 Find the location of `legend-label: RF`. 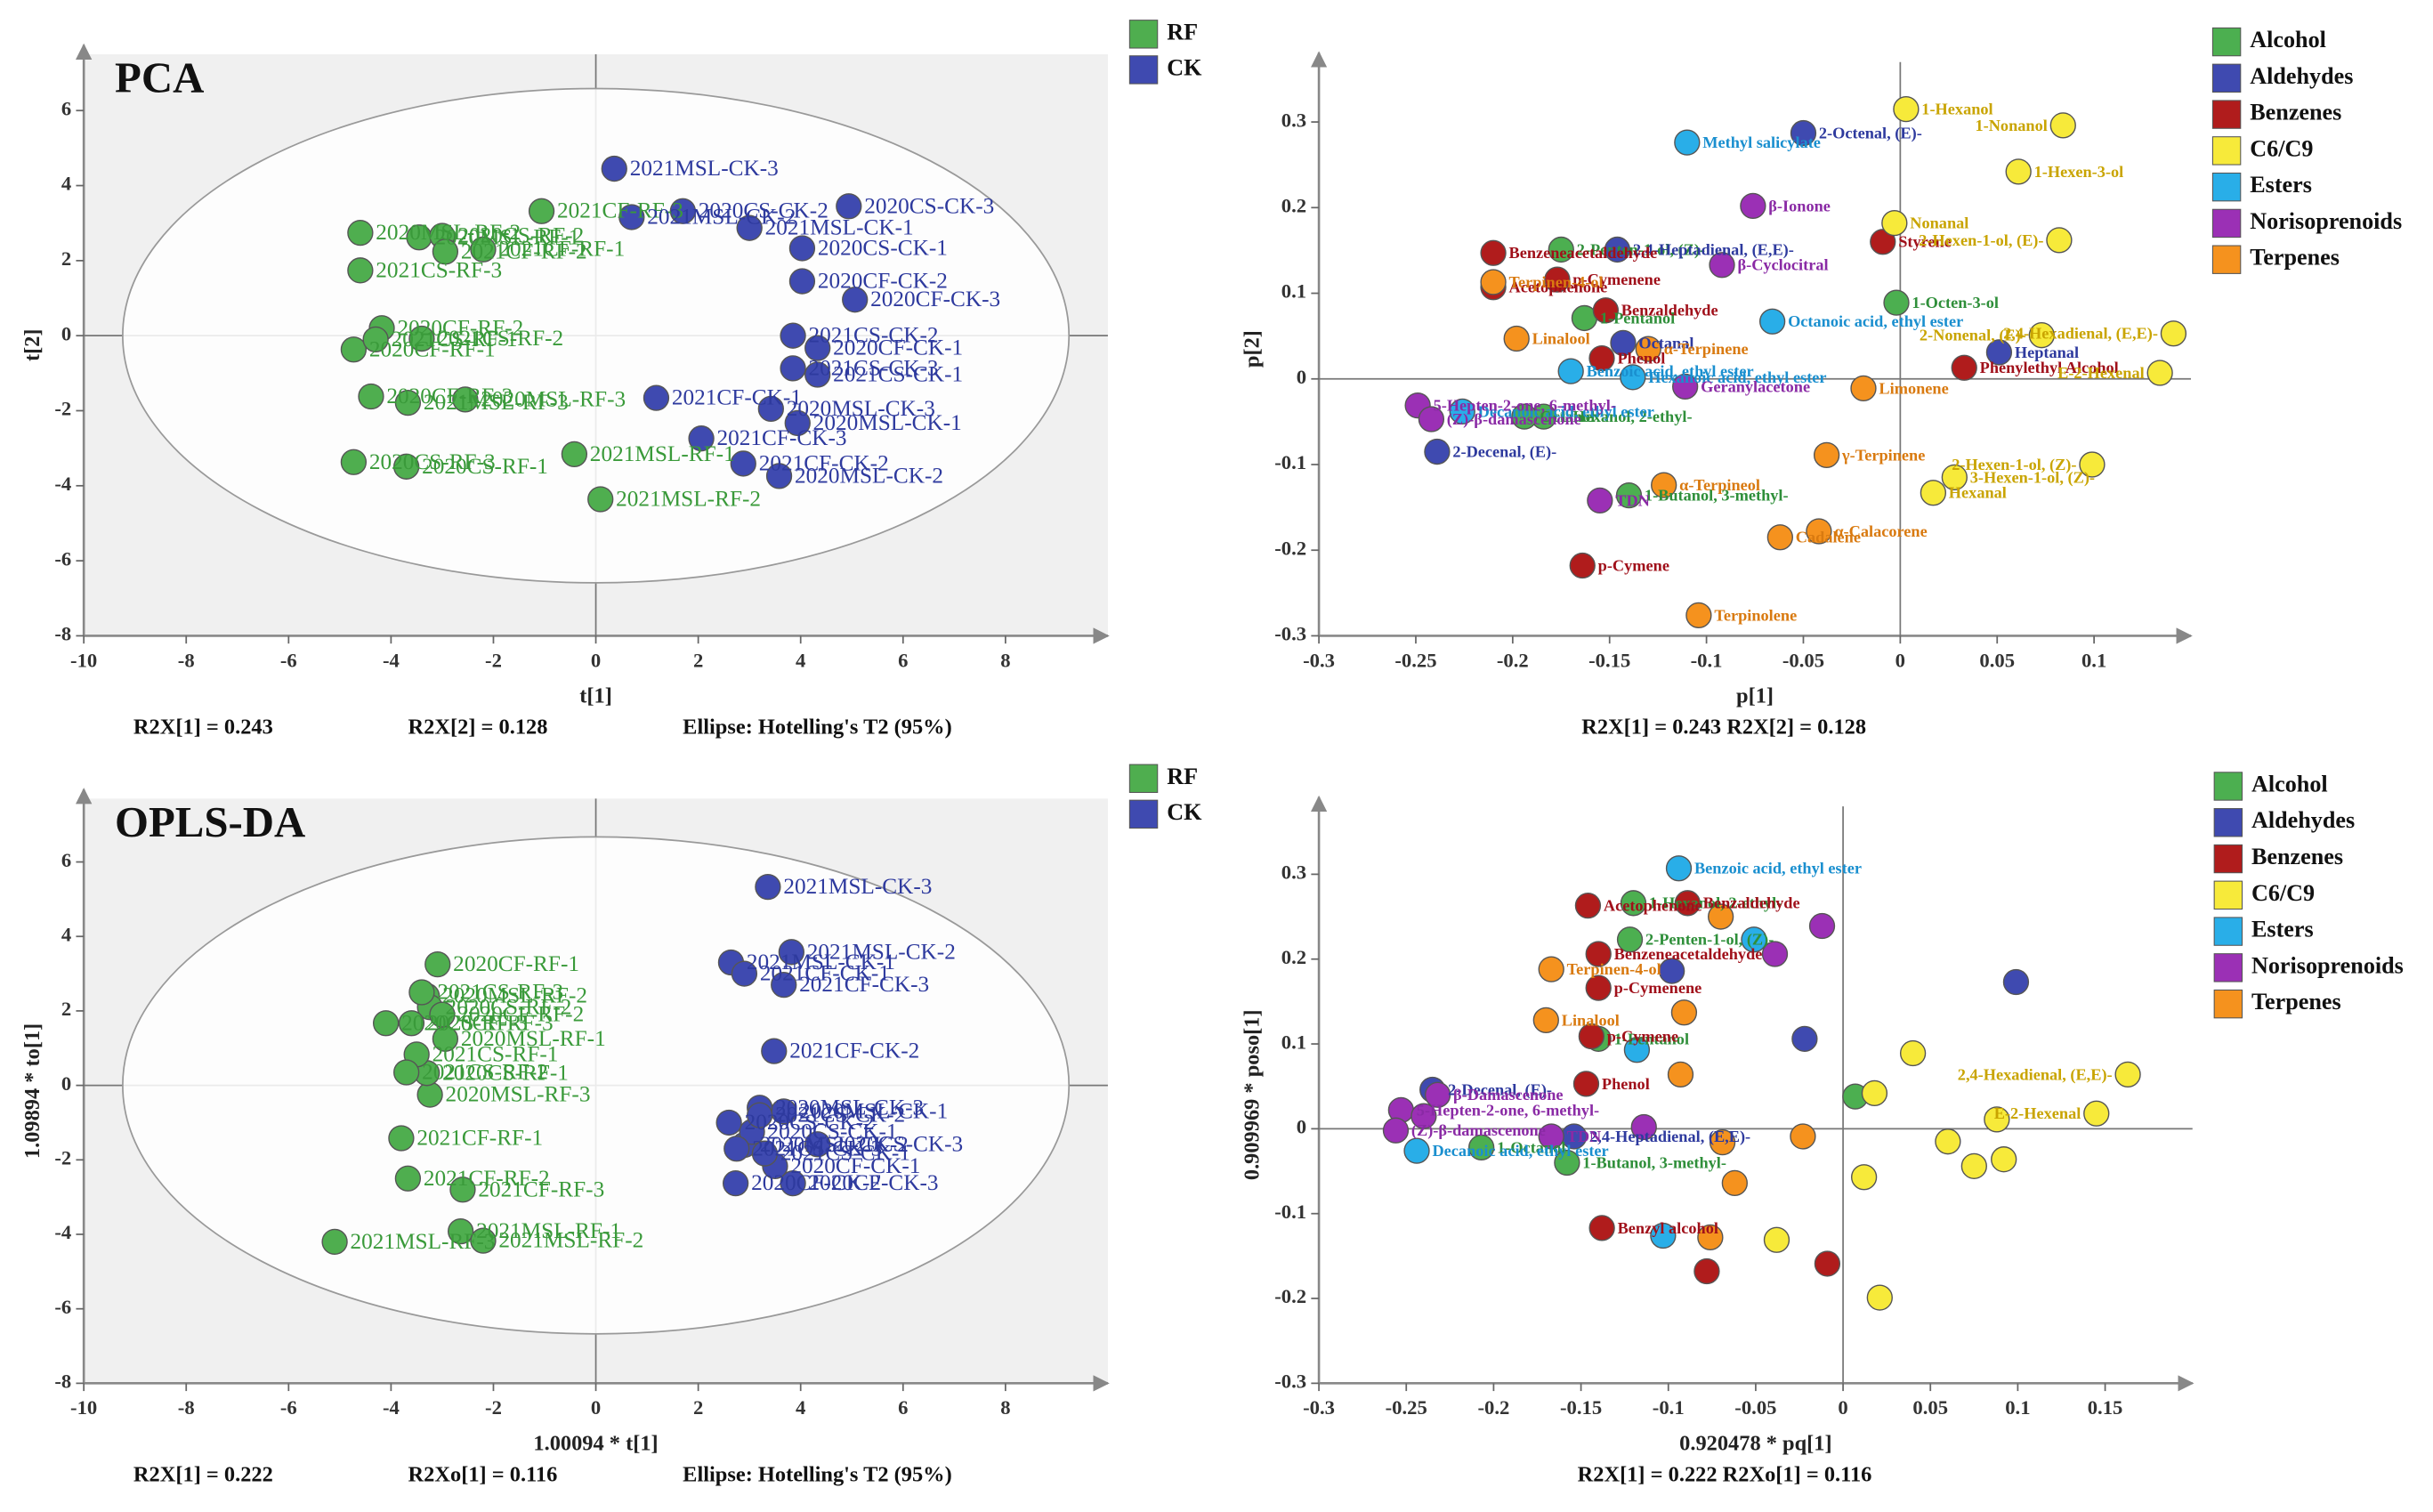

legend-label: RF is located at coordinates (1182, 31).